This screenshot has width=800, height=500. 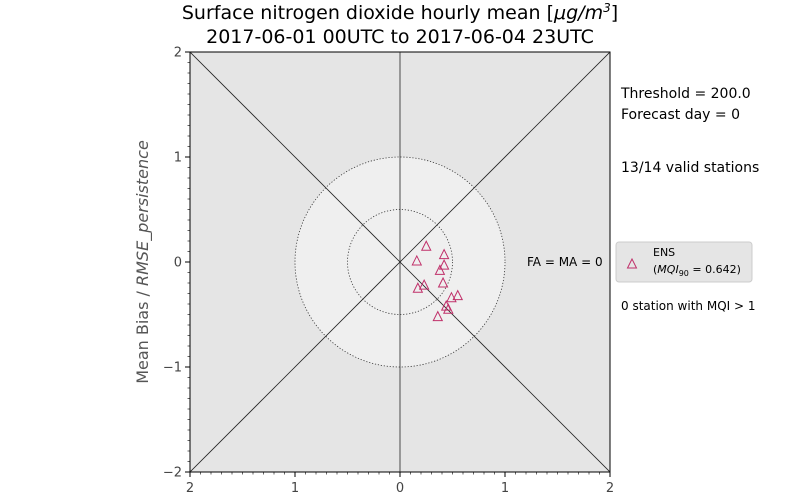 I want to click on valid-stations-text: 13/14 valid stations, so click(x=690, y=168).